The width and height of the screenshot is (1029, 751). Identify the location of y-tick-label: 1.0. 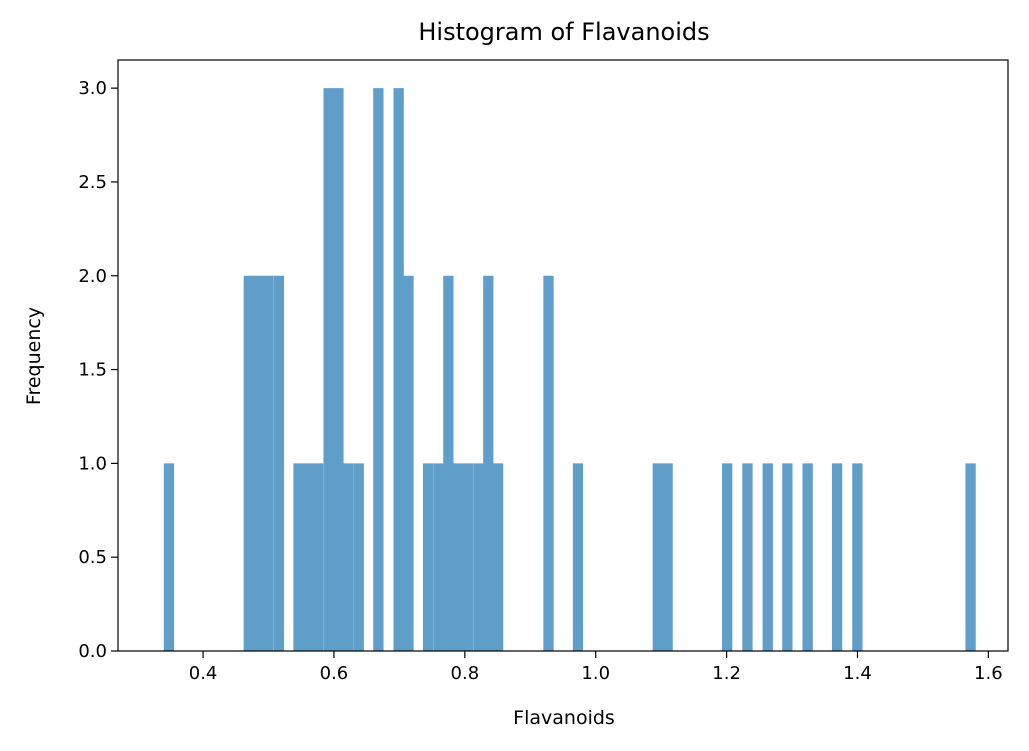
(92, 463).